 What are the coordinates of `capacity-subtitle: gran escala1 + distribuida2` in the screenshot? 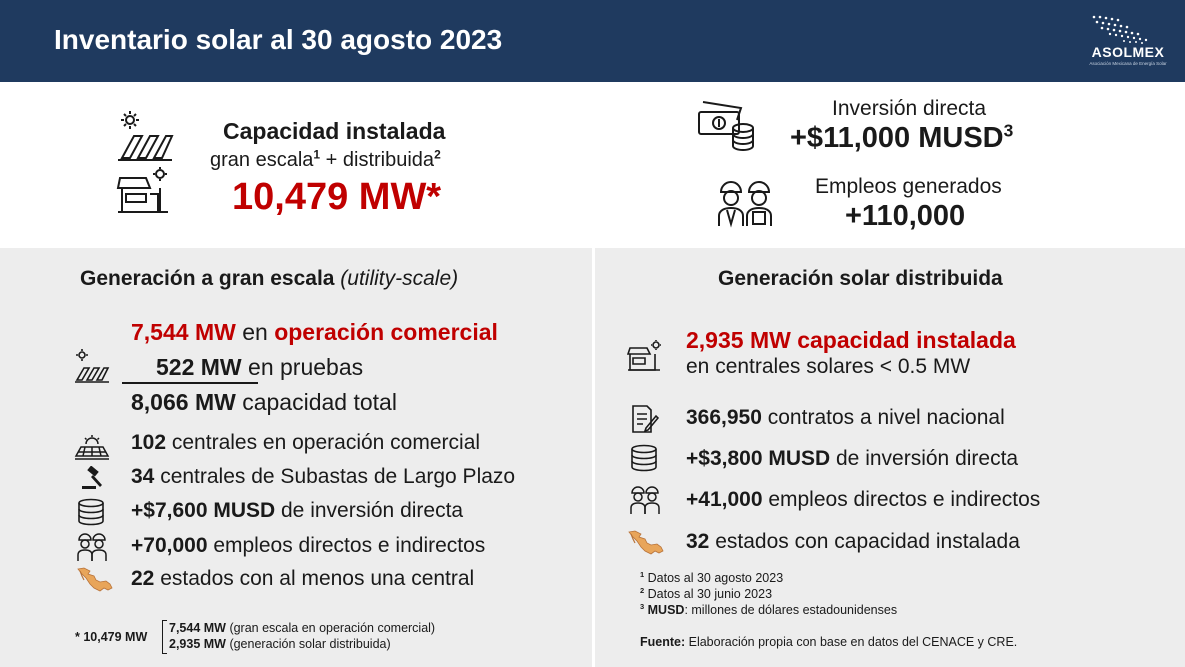 It's located at (325, 159).